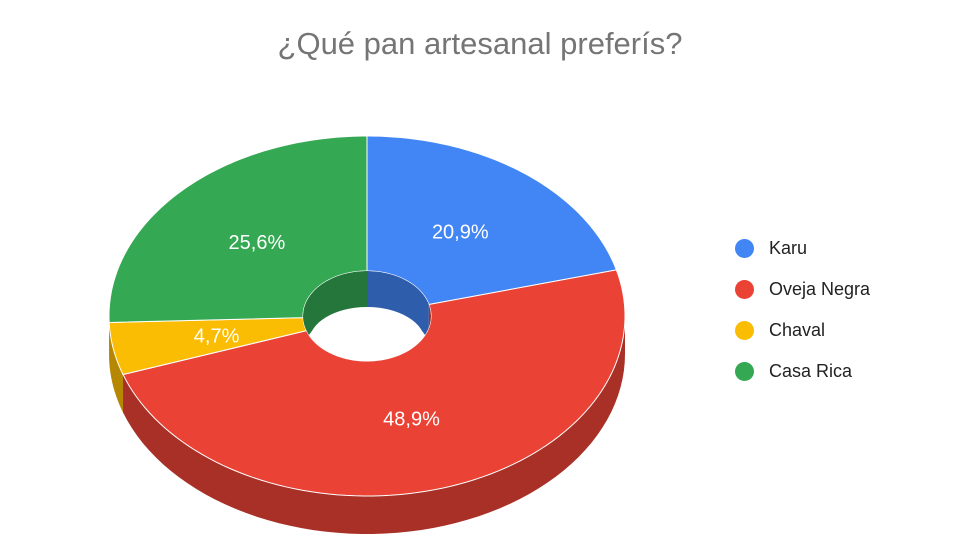  What do you see at coordinates (460, 232) in the screenshot?
I see `slice-value-label: 20,9%` at bounding box center [460, 232].